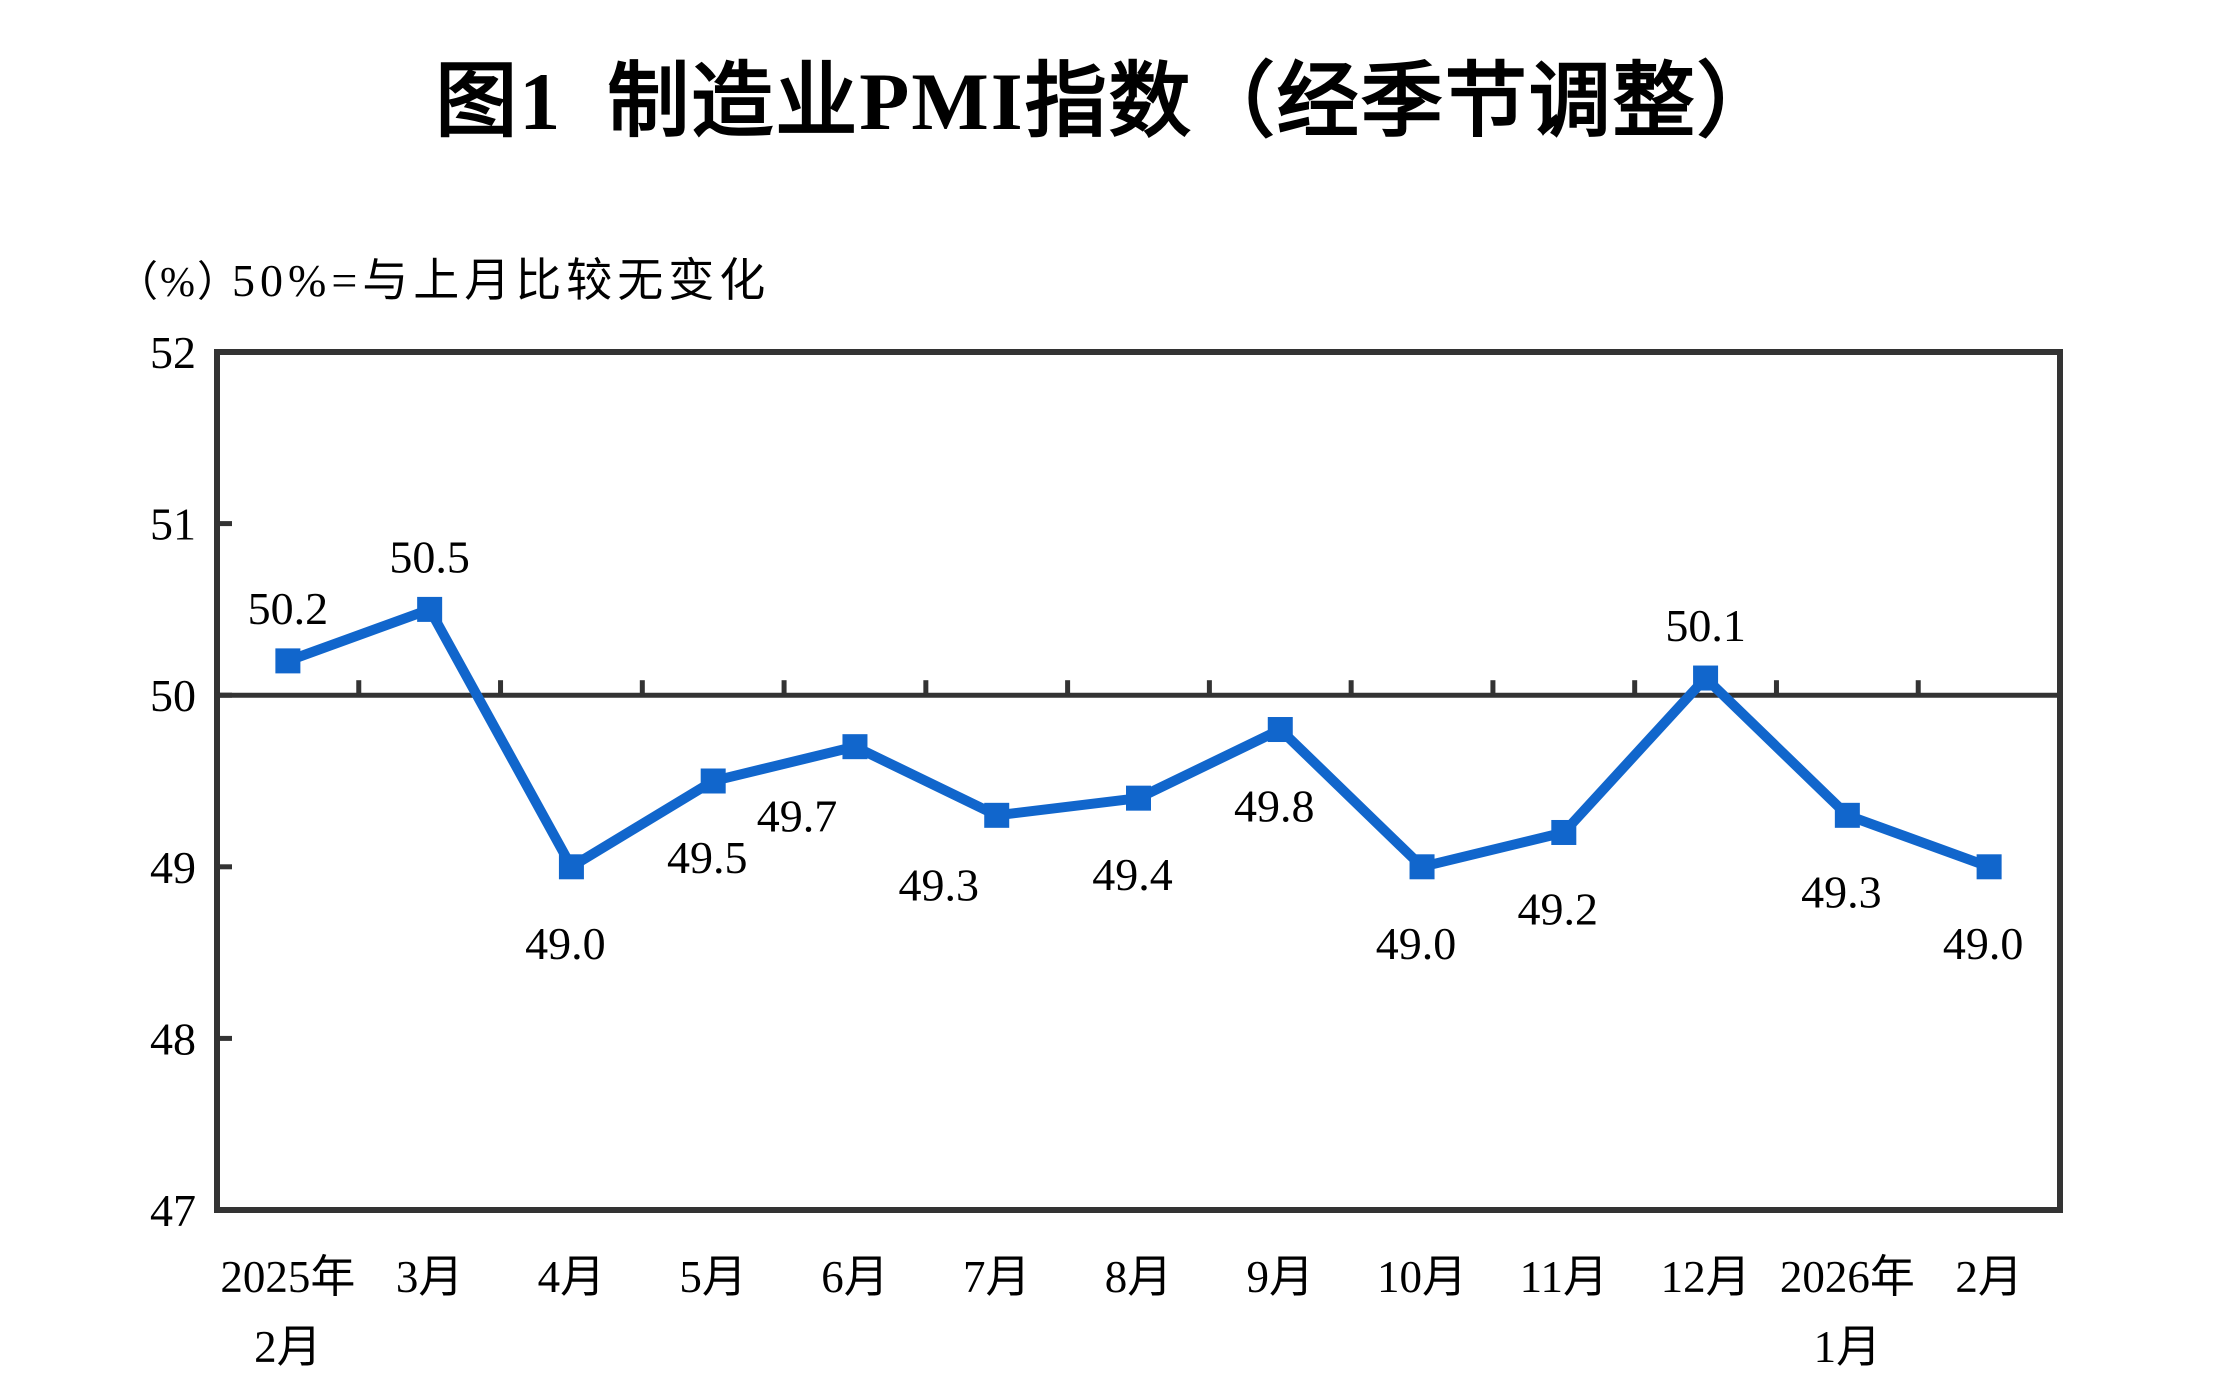  What do you see at coordinates (1847, 1312) in the screenshot?
I see `x-axis-category-label-11: 2026年 1月` at bounding box center [1847, 1312].